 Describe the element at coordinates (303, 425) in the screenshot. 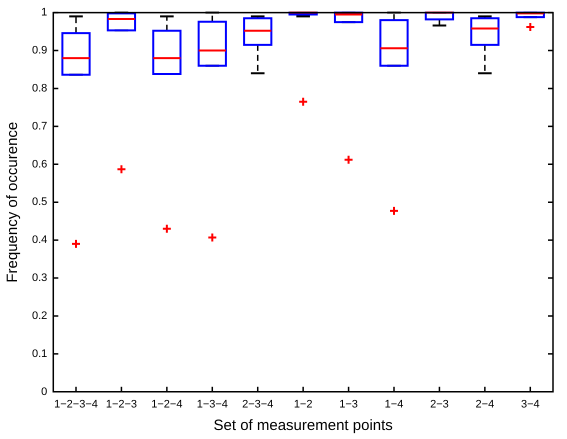

I see `x-axis-title: Set of measurement points` at that location.